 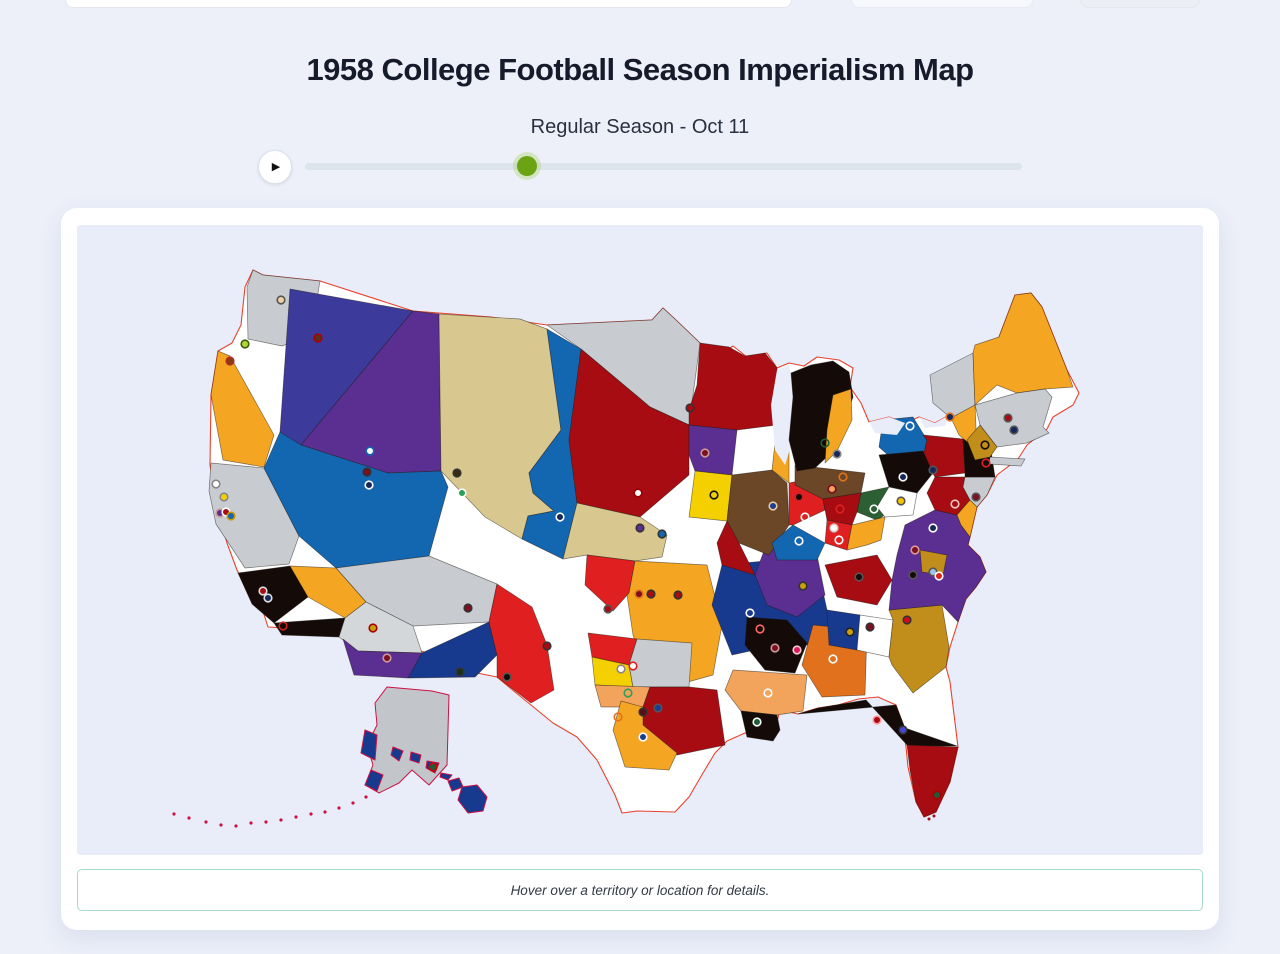 What do you see at coordinates (275, 167) in the screenshot?
I see `play-button: ▶` at bounding box center [275, 167].